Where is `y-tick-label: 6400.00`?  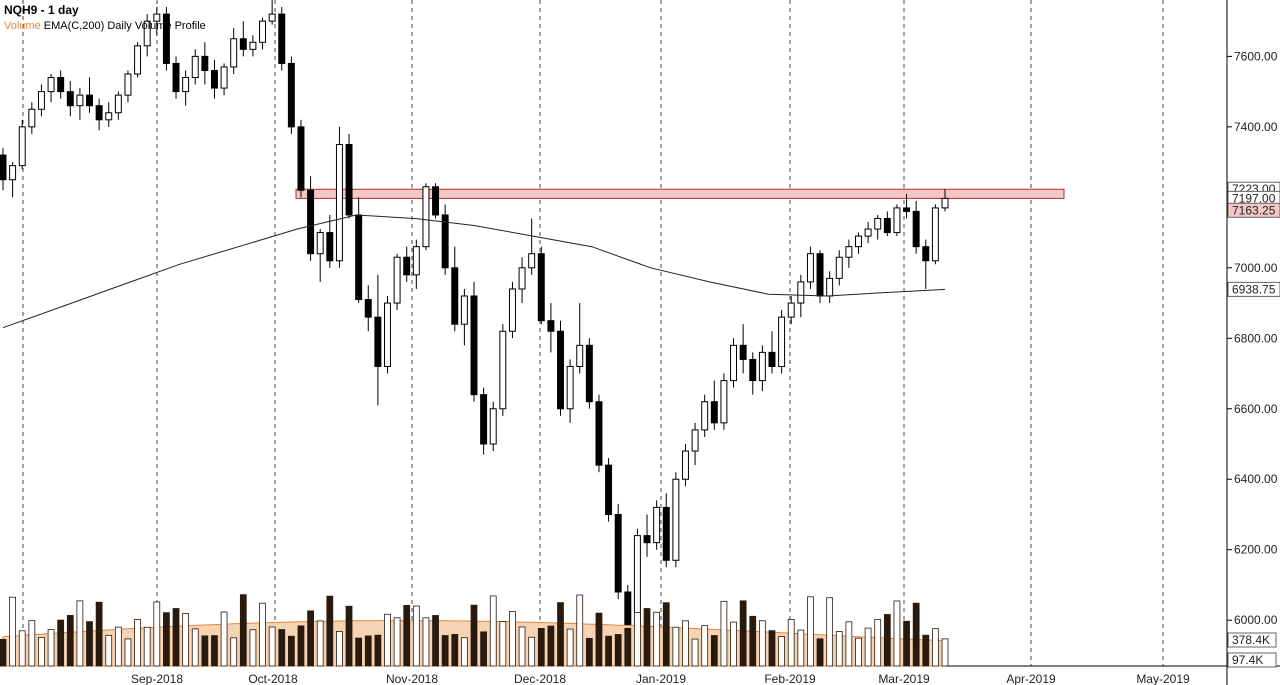
y-tick-label: 6400.00 is located at coordinates (1256, 479).